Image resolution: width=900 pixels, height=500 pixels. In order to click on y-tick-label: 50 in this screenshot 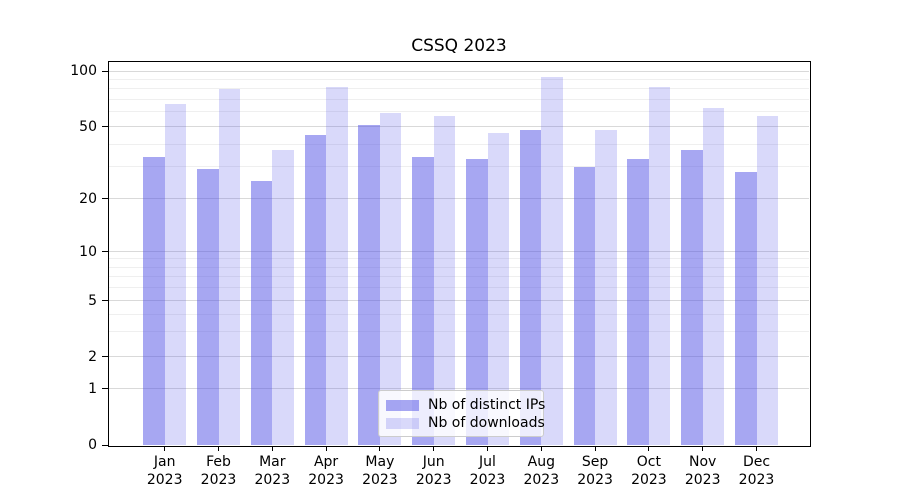, I will do `click(88, 126)`.